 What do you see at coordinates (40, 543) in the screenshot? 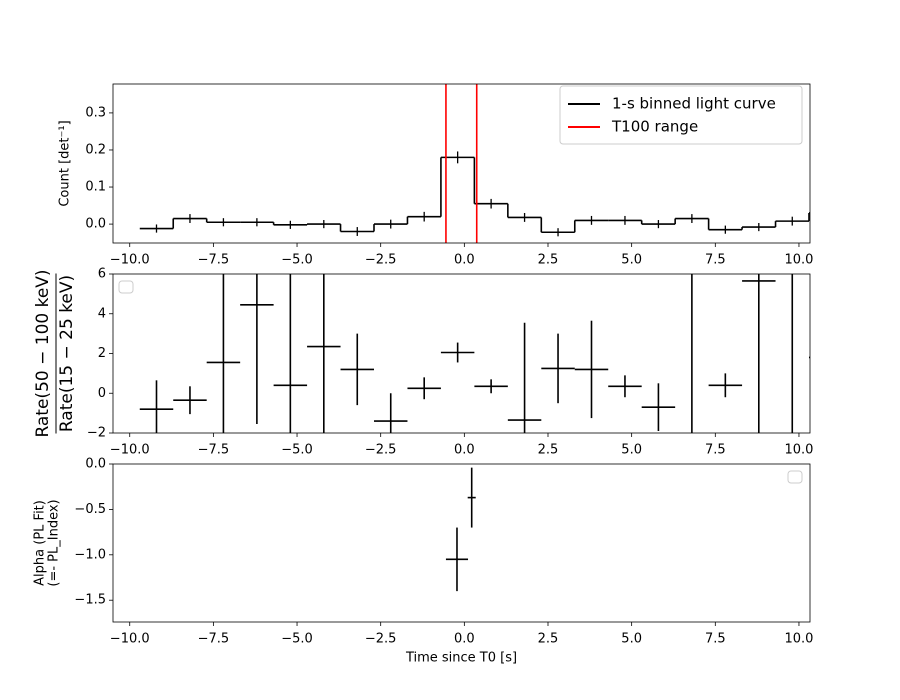
I see `y-axis-label: Alpha (PL Fit)` at bounding box center [40, 543].